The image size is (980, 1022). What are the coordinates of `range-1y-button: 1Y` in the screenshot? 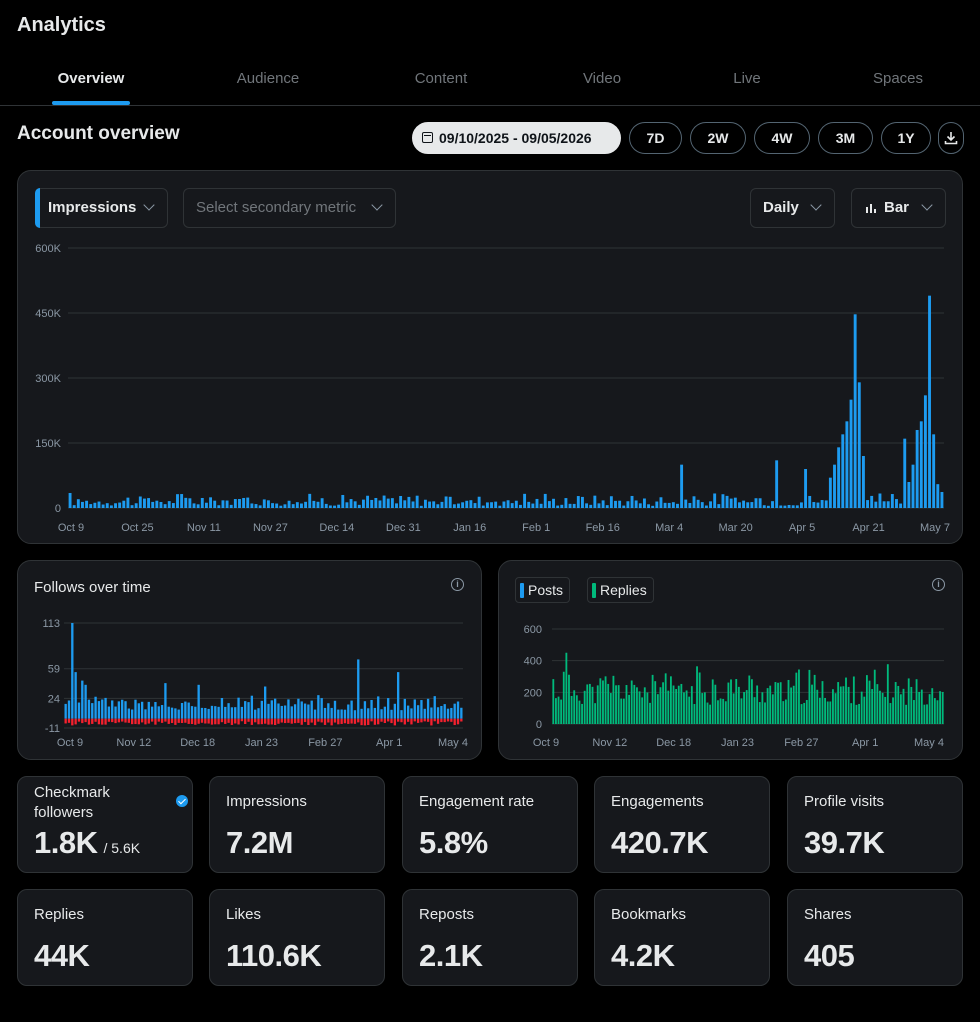 It's located at (906, 138).